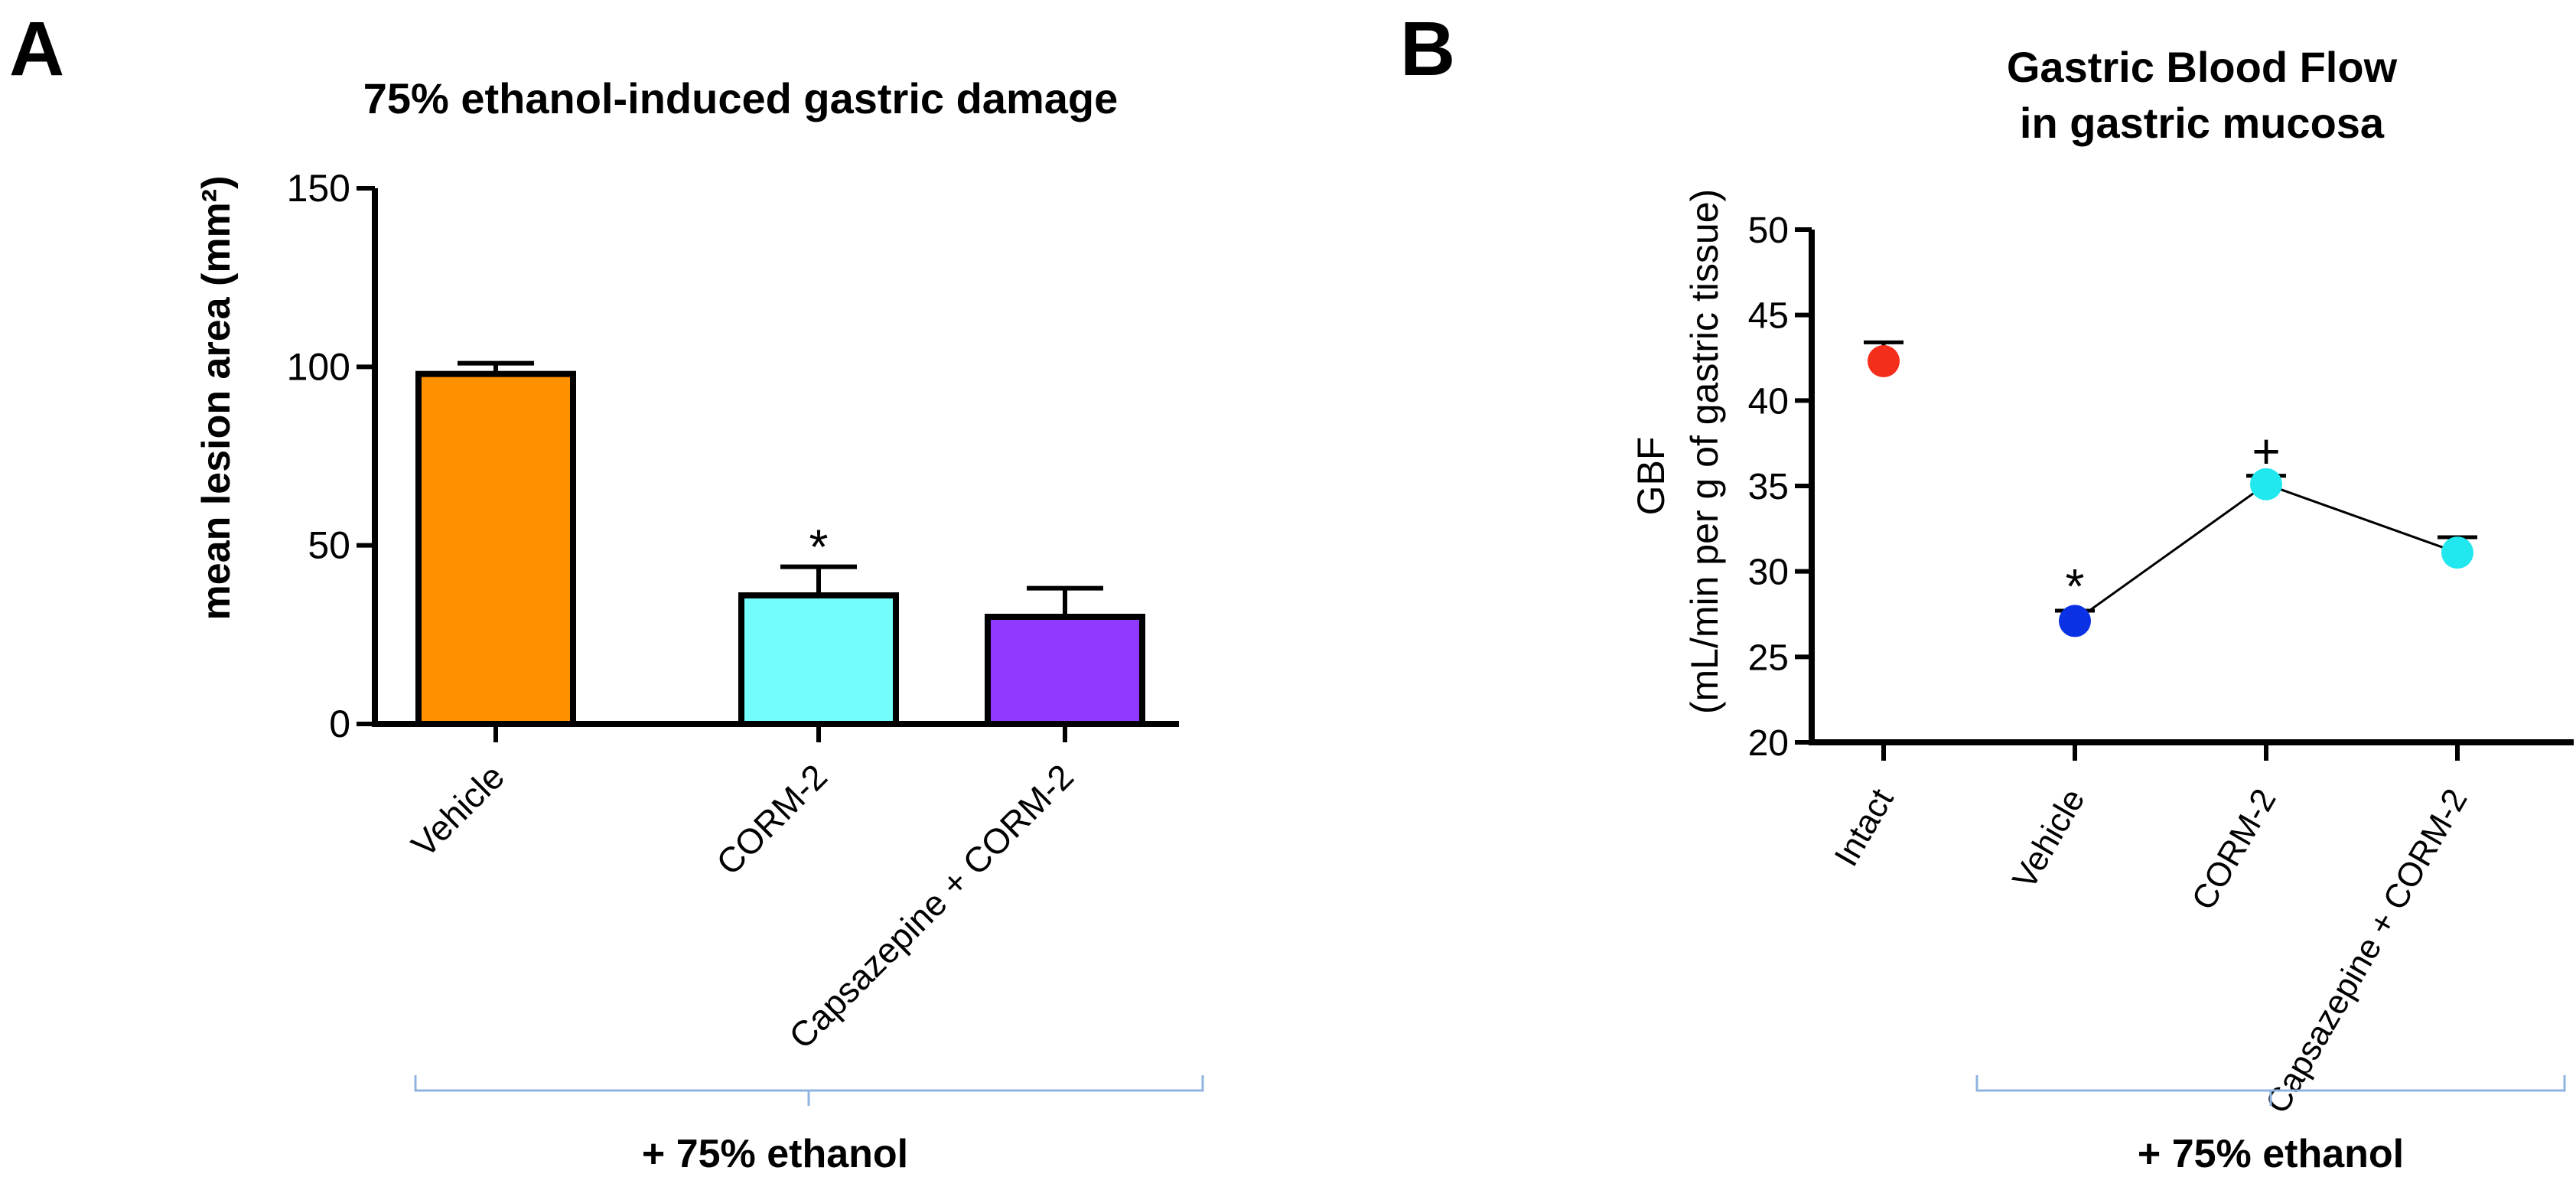 This screenshot has width=2576, height=1177. I want to click on panel-a-title: 75% ethanol-induced gastric damage, so click(741, 98).